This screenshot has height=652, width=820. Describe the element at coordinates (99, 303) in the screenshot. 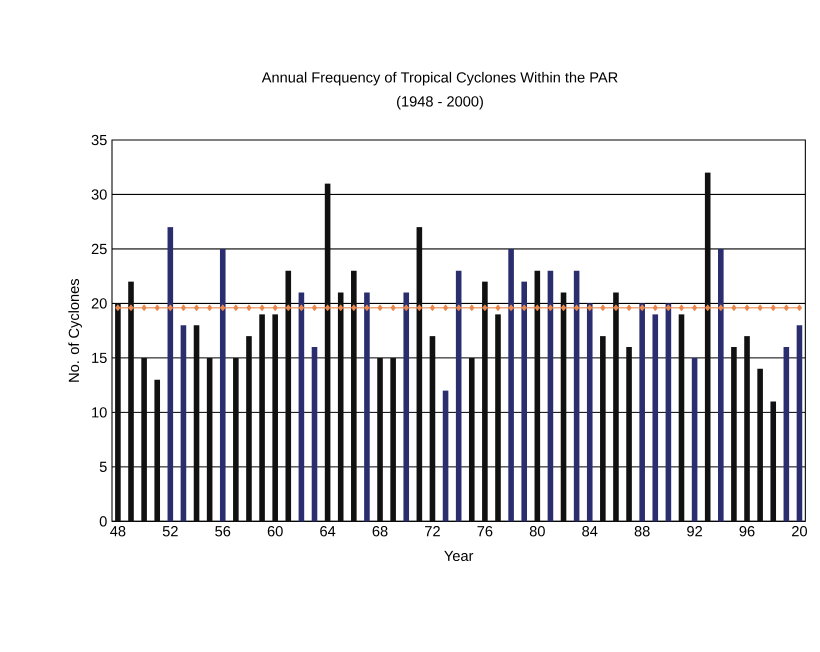

I see `y-tick-label: 20` at that location.